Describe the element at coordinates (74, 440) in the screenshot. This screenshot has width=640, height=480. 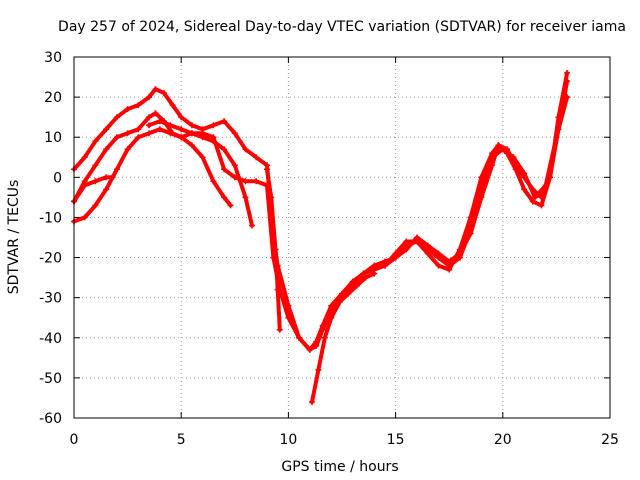
I see `x-tick-label: 0` at that location.